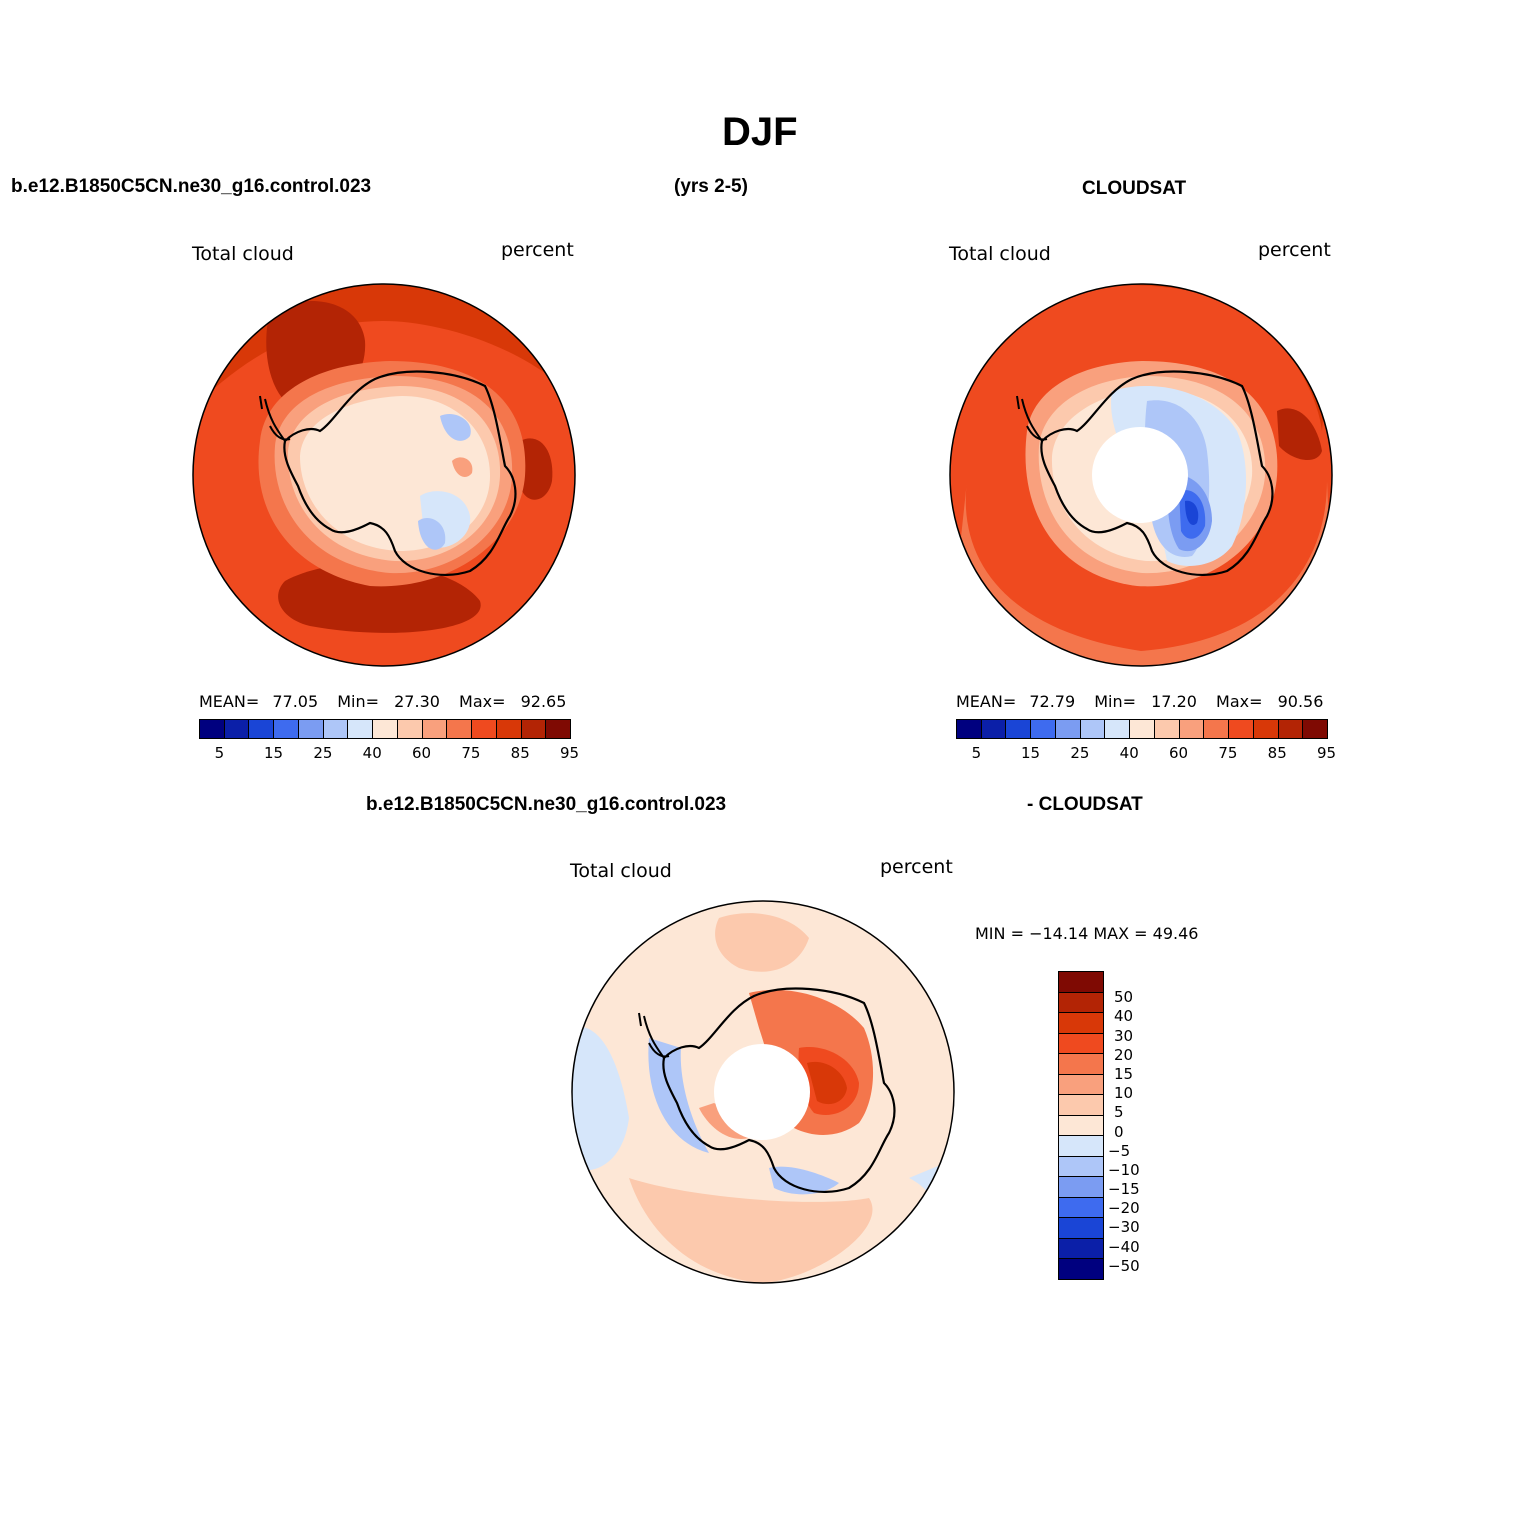 The width and height of the screenshot is (1525, 1525). I want to click on panel2-colorbar-ticks: 5 15 25 40 60 75 85 95, so click(1146, 754).